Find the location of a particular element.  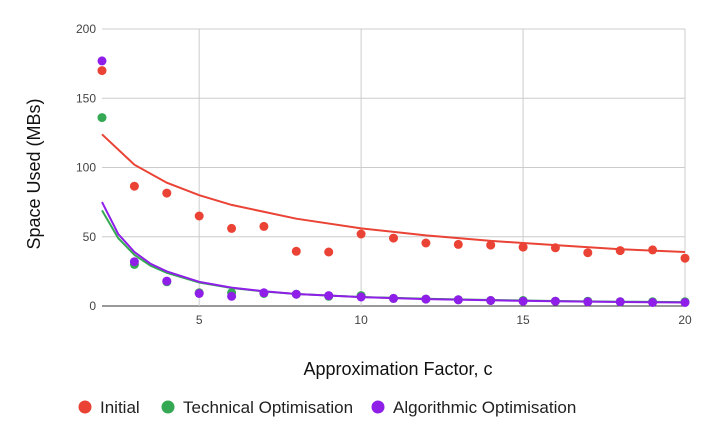

legend-item: Initial is located at coordinates (109, 407).